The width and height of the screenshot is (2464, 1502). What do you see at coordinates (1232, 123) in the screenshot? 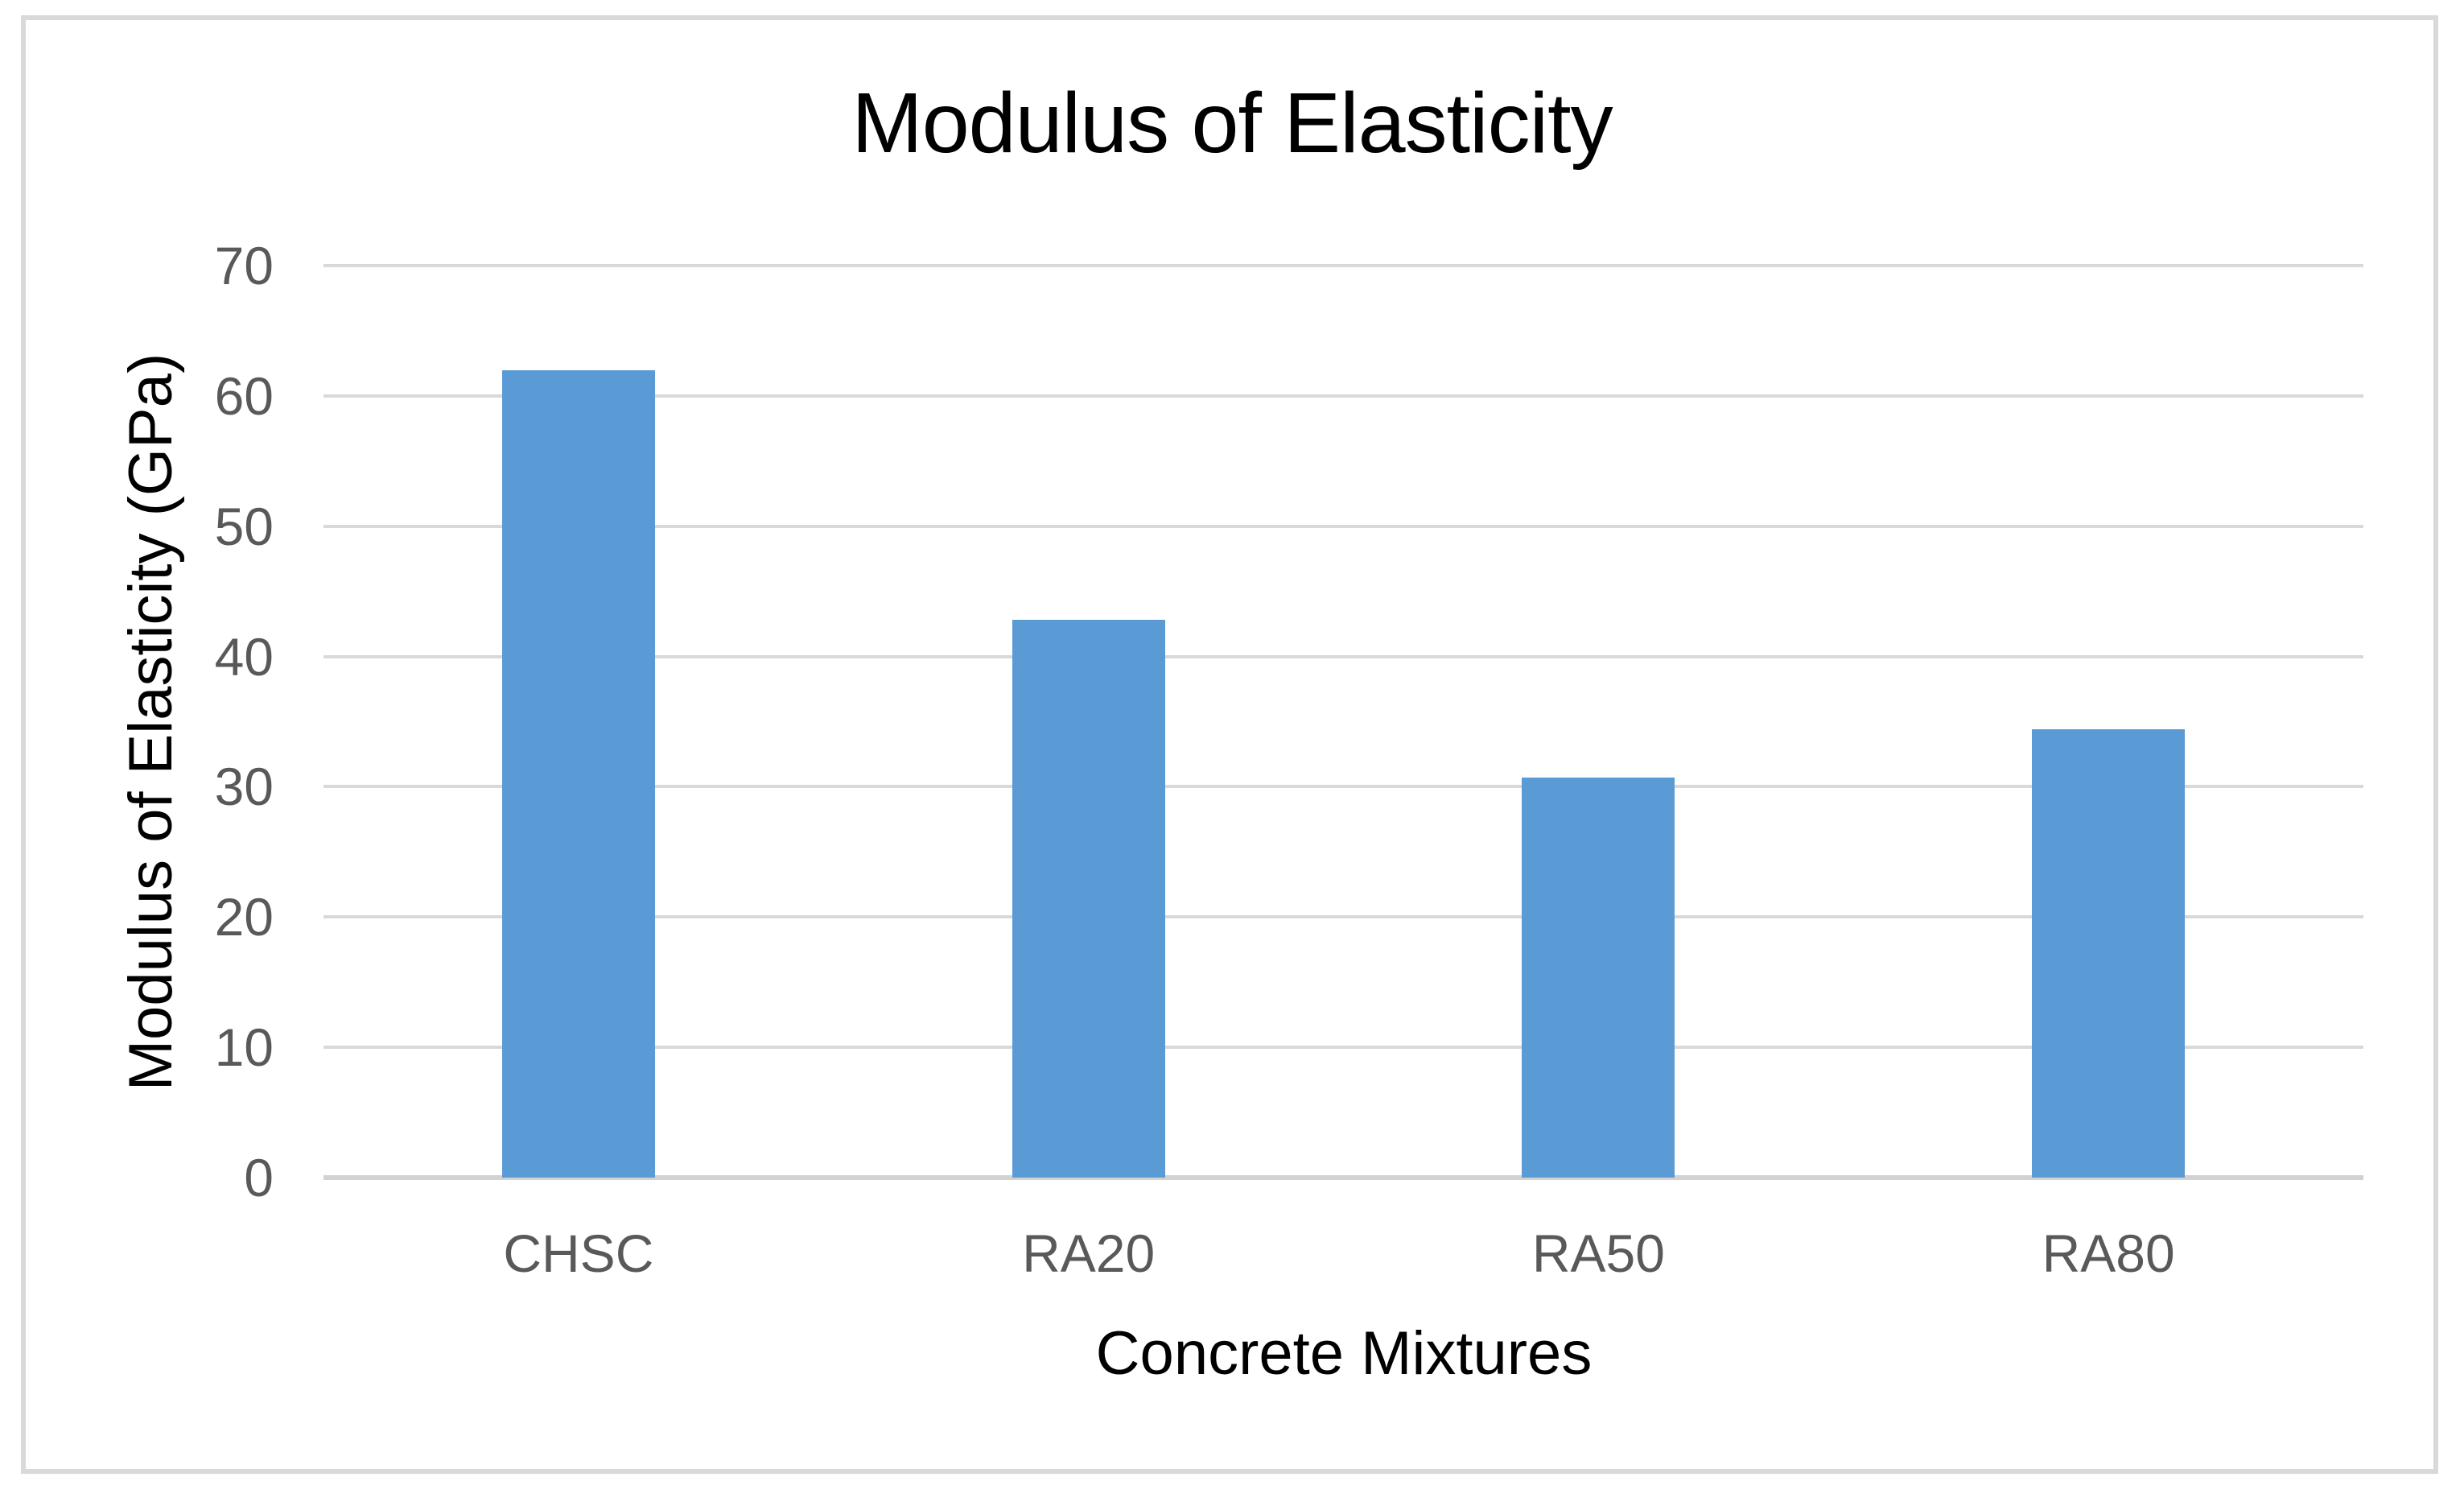
I see `chart-title: Modulus of Elasticity` at bounding box center [1232, 123].